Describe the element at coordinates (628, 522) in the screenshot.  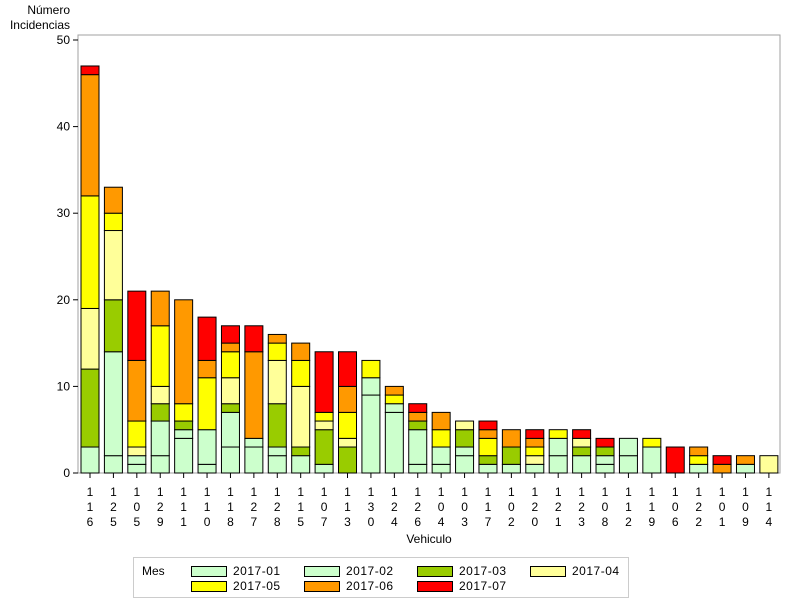
I see `x-tick-label-112: 2` at that location.